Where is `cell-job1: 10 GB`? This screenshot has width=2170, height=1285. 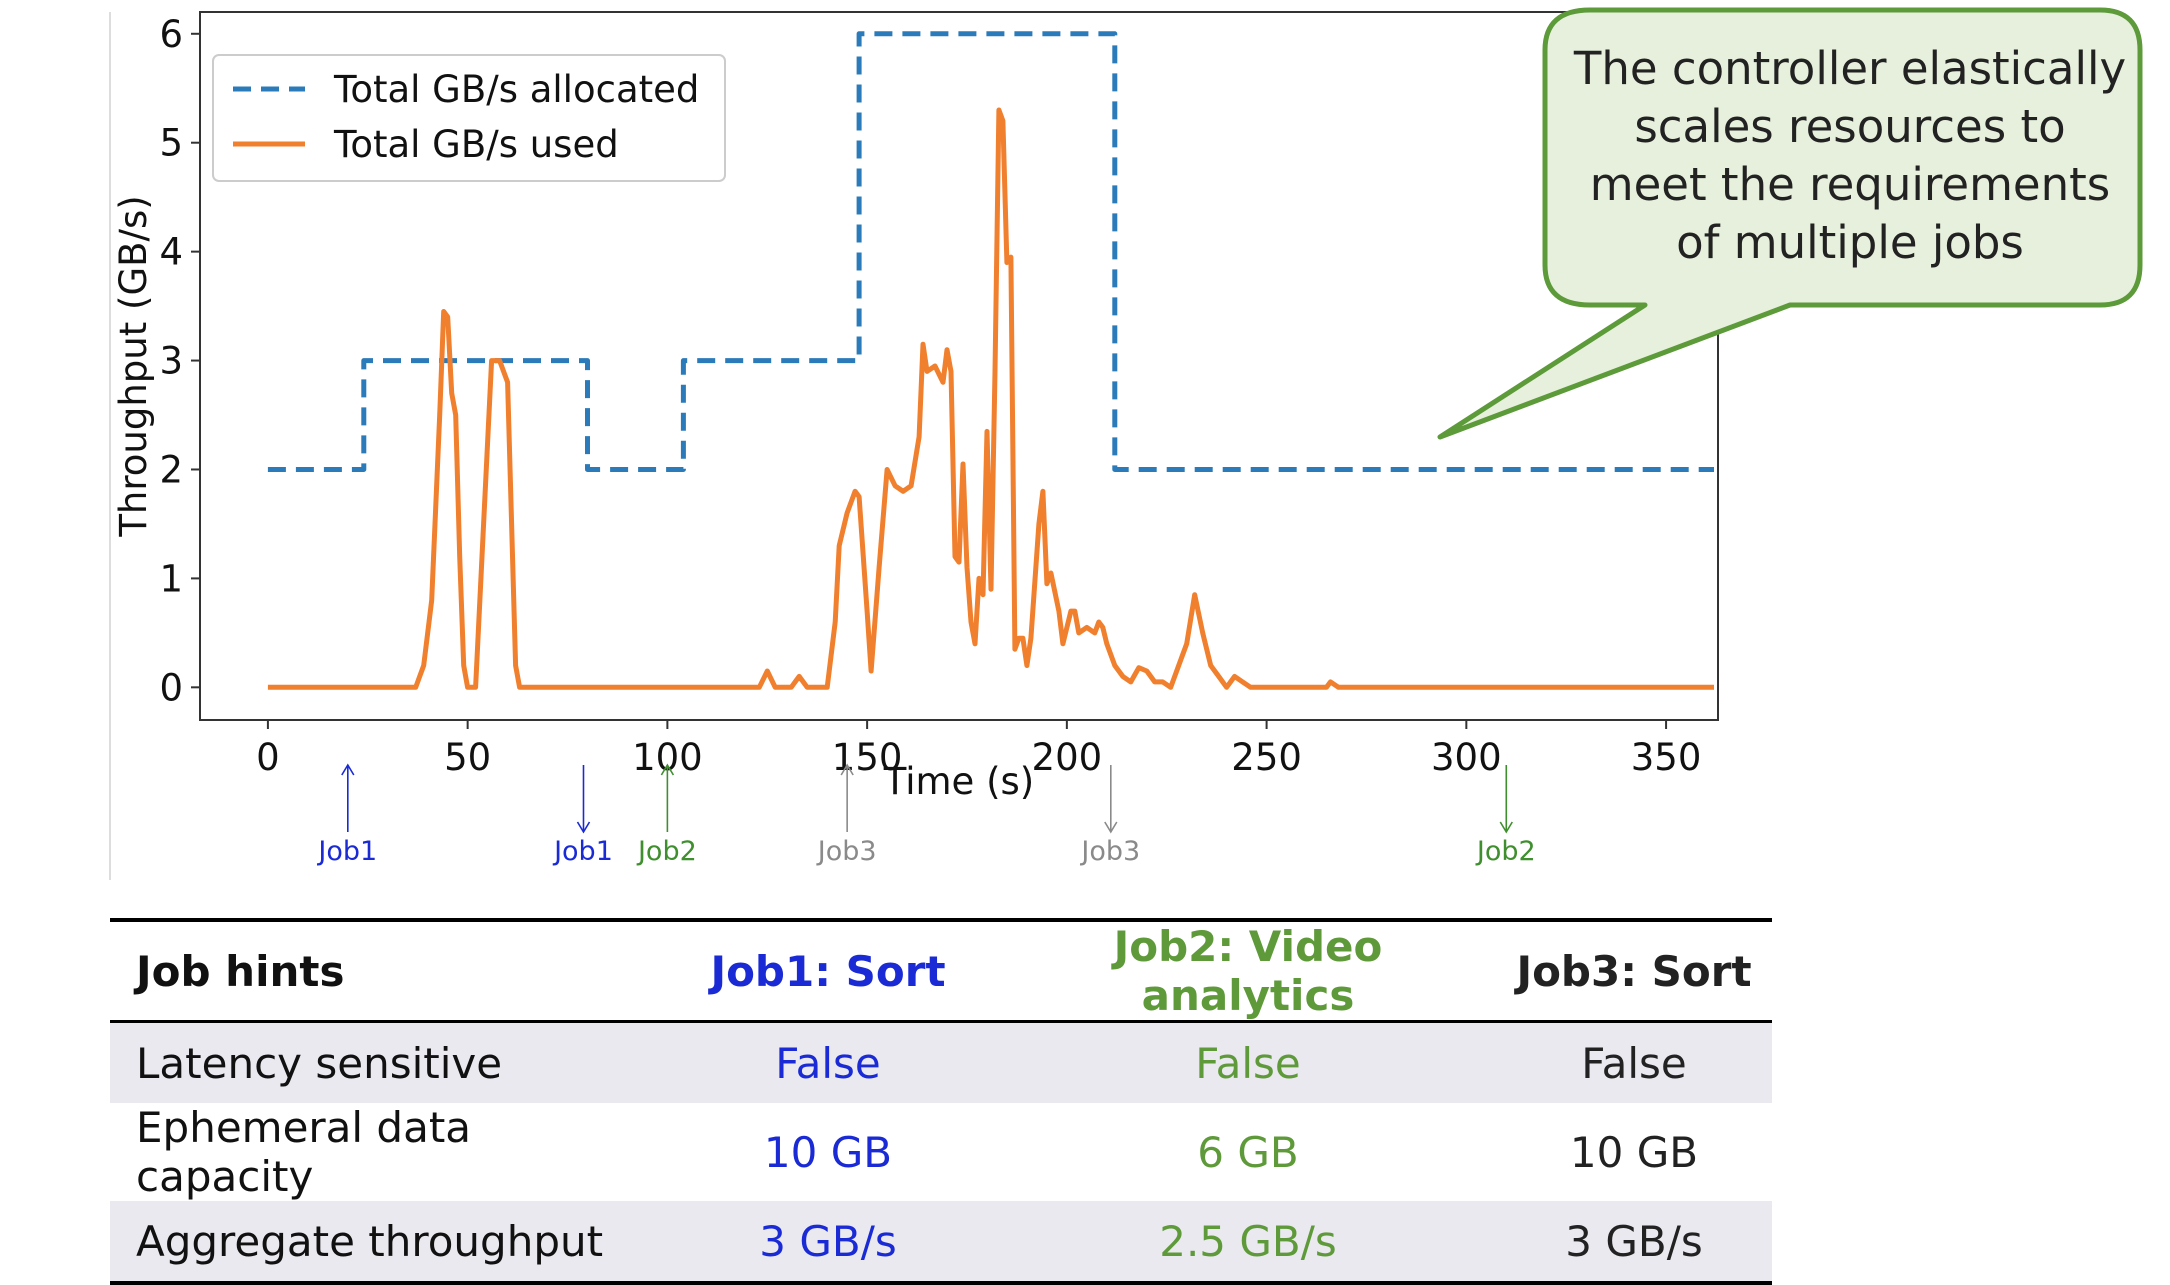 cell-job1: 10 GB is located at coordinates (828, 1152).